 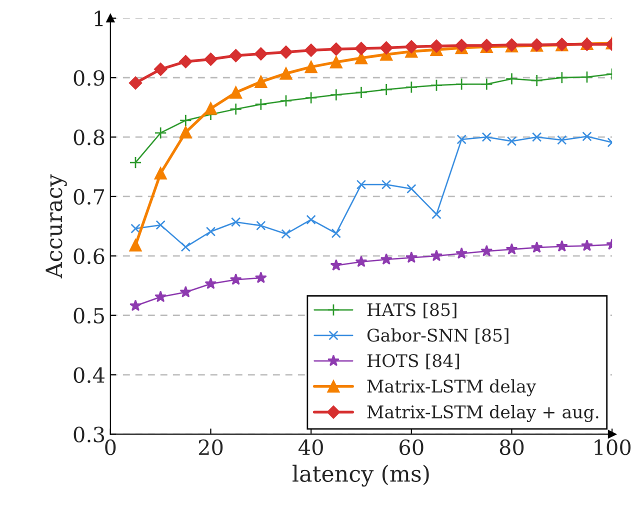 I want to click on y-tick-label: 0.8, so click(x=89, y=138).